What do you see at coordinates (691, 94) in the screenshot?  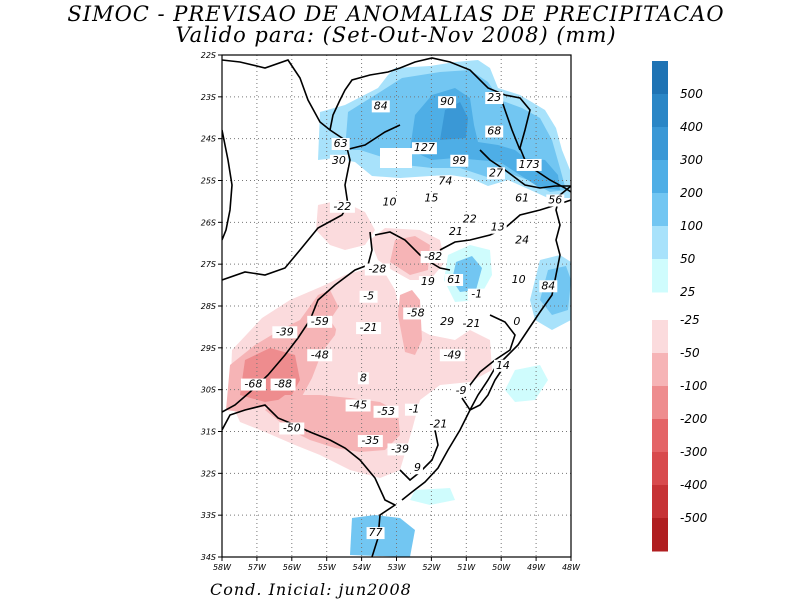 I see `colorbar-label: 500` at bounding box center [691, 94].